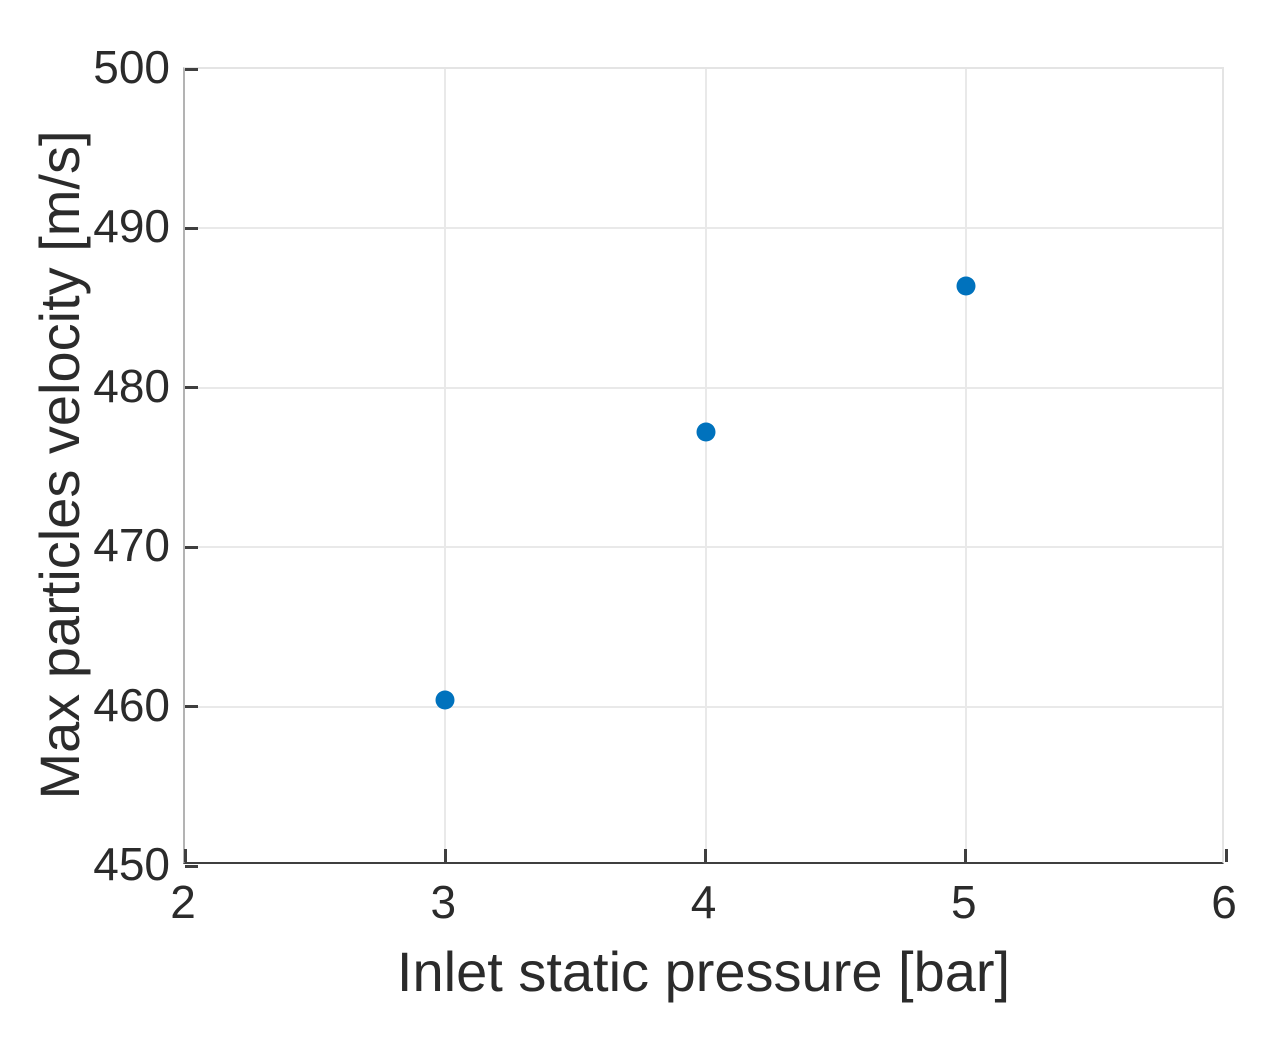  What do you see at coordinates (183, 902) in the screenshot?
I see `x-tick-label: 2` at bounding box center [183, 902].